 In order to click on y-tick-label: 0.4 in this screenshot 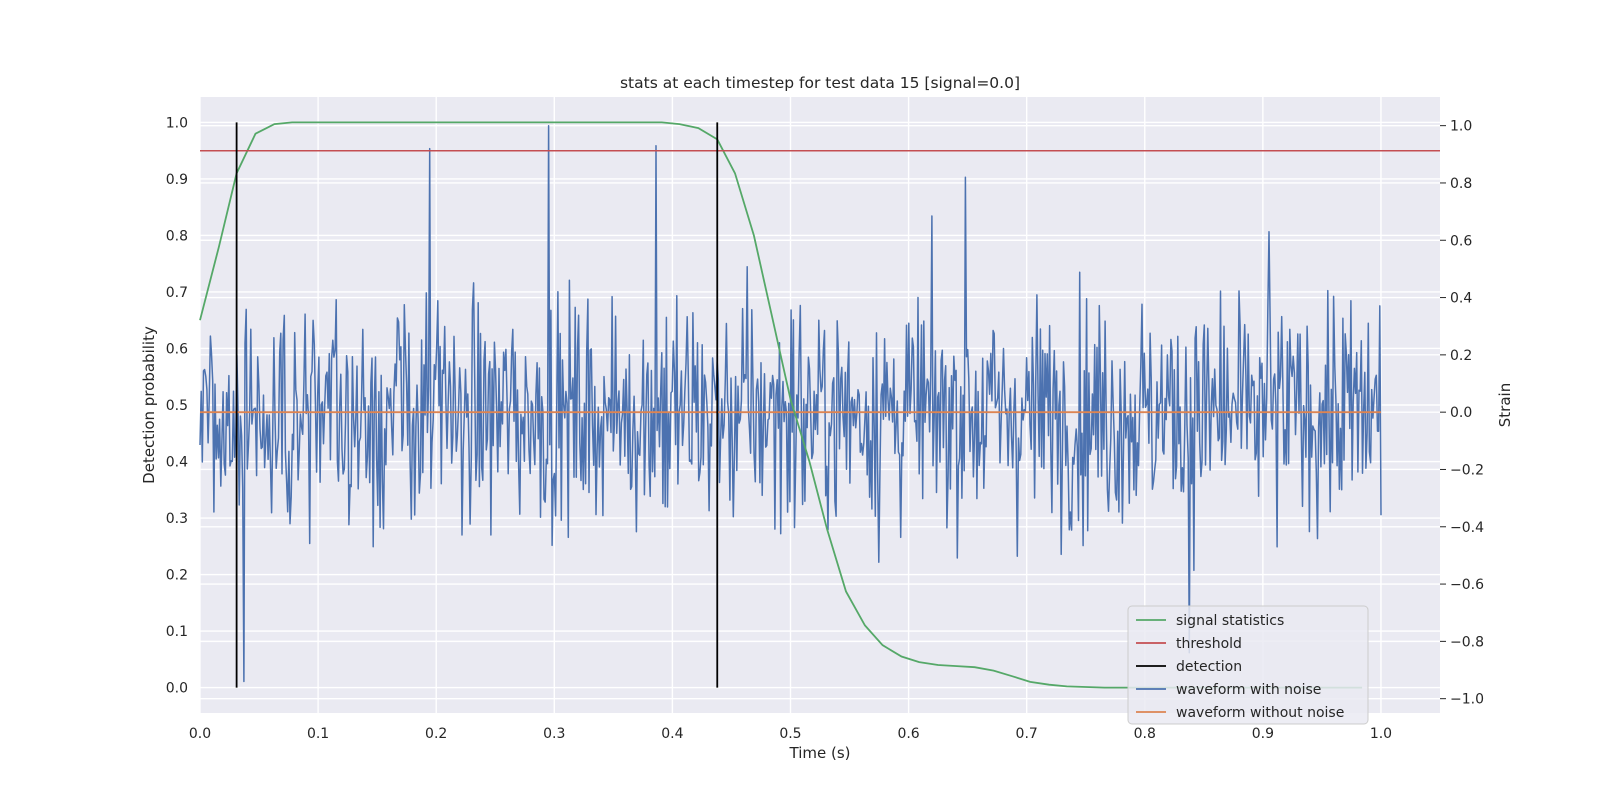, I will do `click(177, 463)`.